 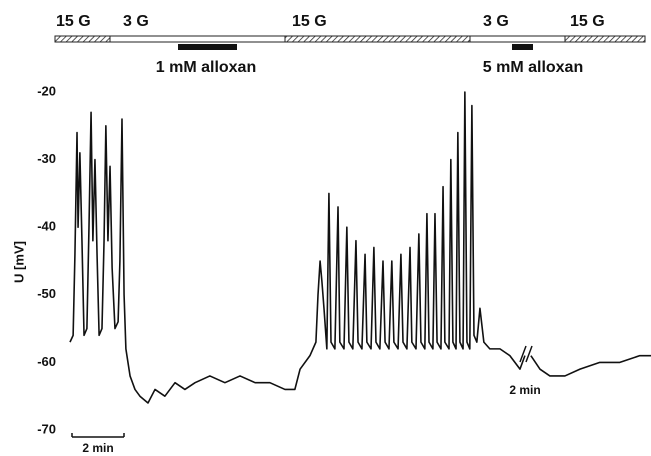 What do you see at coordinates (46, 158) in the screenshot?
I see `y-tick-label: -30` at bounding box center [46, 158].